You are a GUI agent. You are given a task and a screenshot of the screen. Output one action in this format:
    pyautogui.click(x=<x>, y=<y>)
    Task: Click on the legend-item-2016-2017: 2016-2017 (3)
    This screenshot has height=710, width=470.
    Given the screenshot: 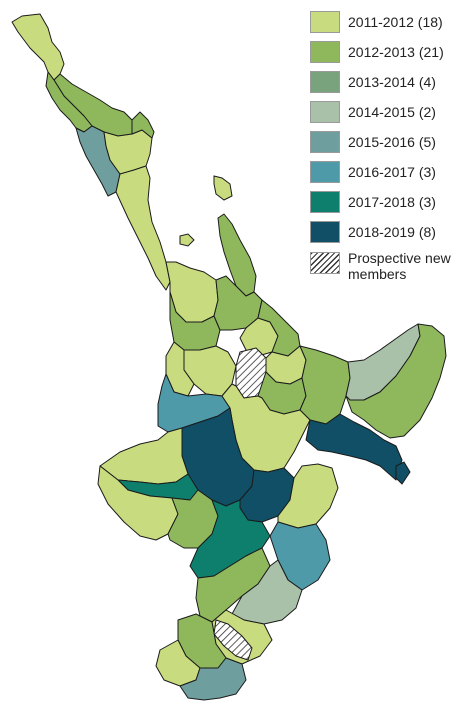 What is the action you would take?
    pyautogui.click(x=389, y=172)
    